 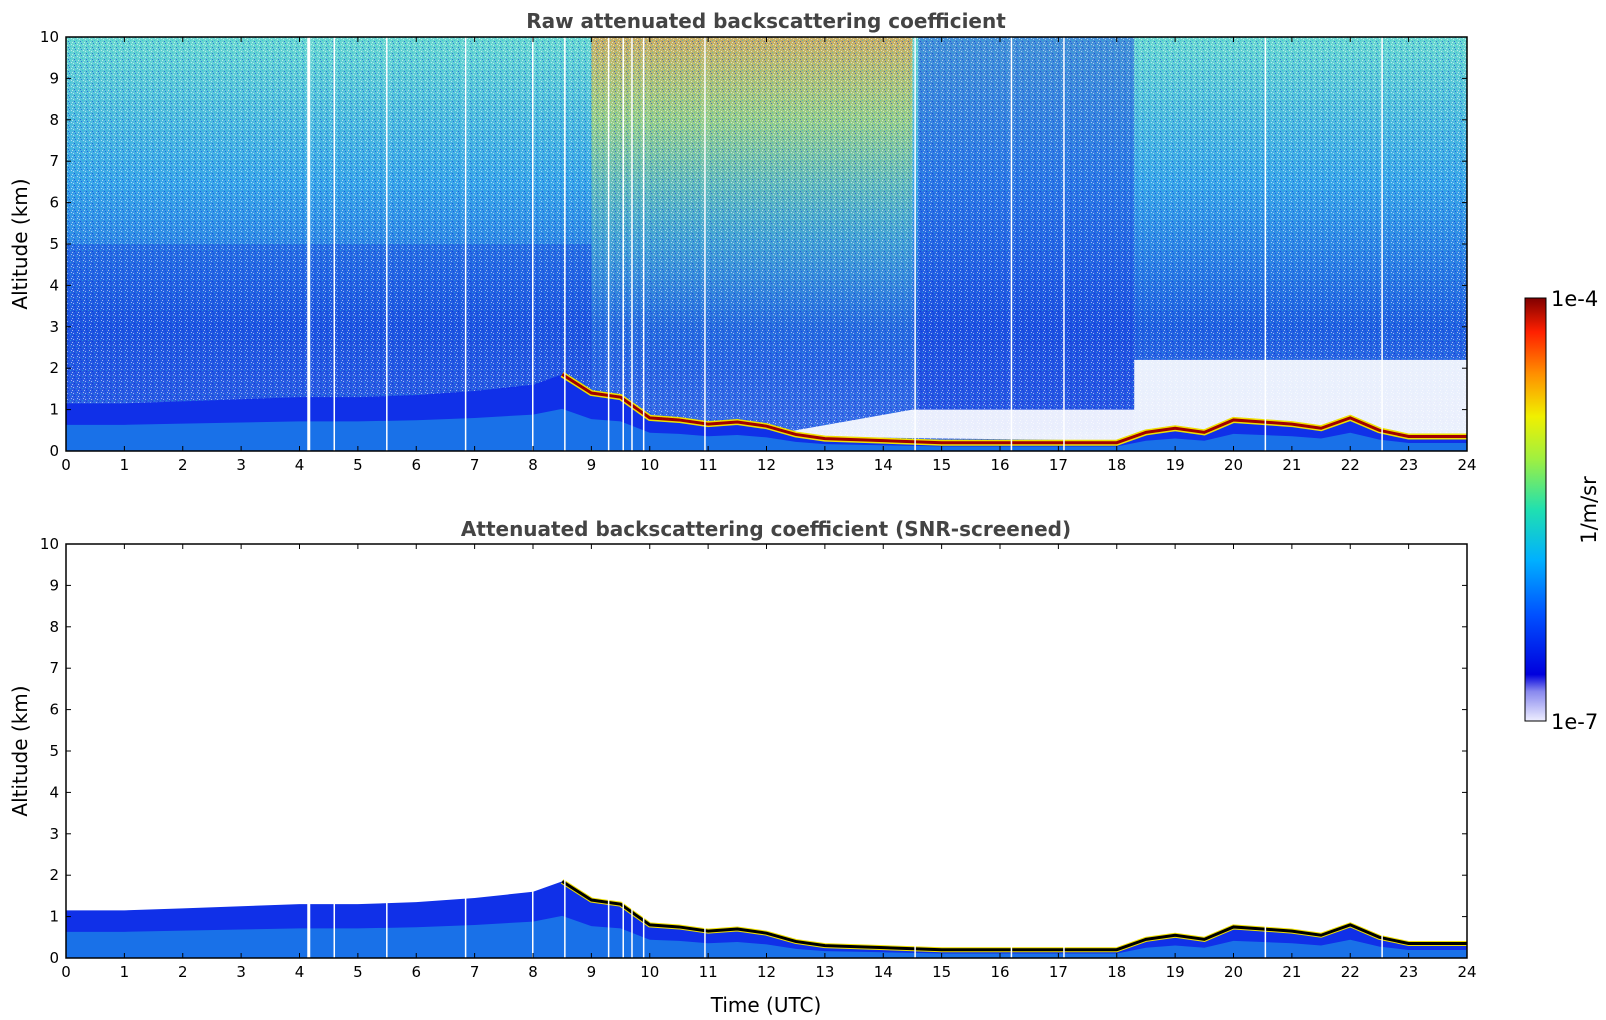 I want to click on snr-x-tick-label: 19, so click(x=1175, y=972).